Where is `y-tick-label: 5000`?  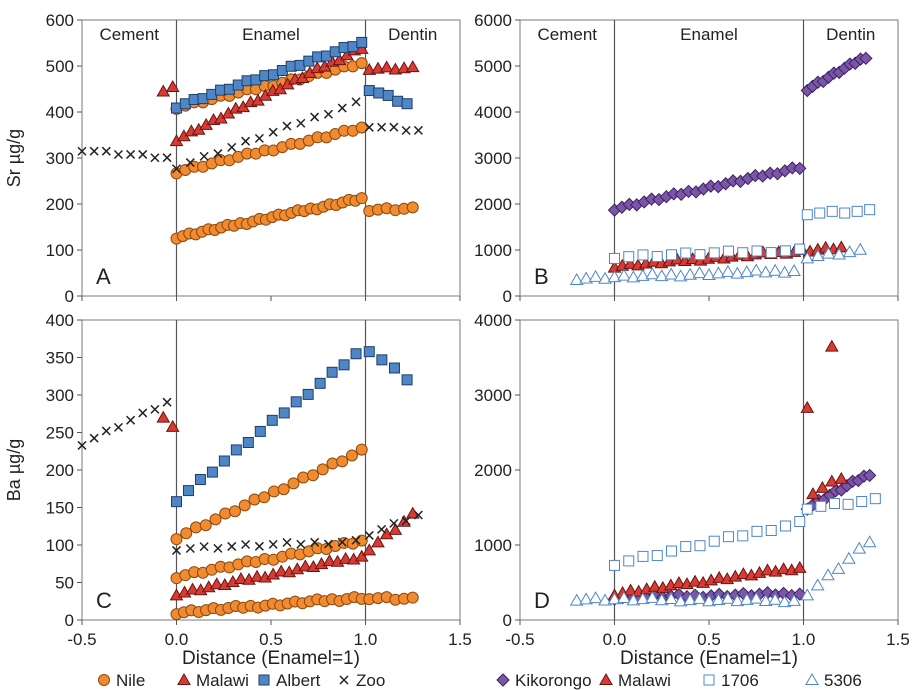 y-tick-label: 5000 is located at coordinates (493, 66).